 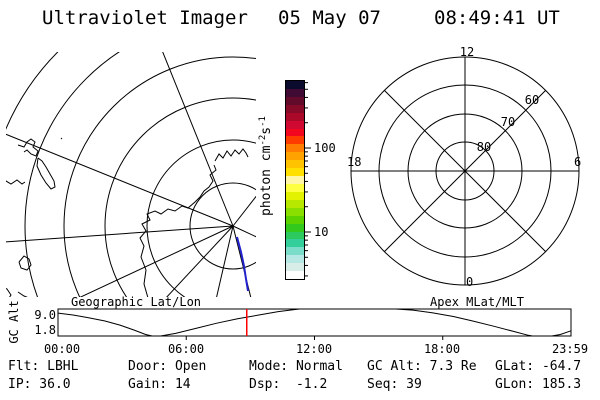 I want to click on status-glat-glon: GLat: -64.7 GLon: 185.3, so click(x=538, y=375).